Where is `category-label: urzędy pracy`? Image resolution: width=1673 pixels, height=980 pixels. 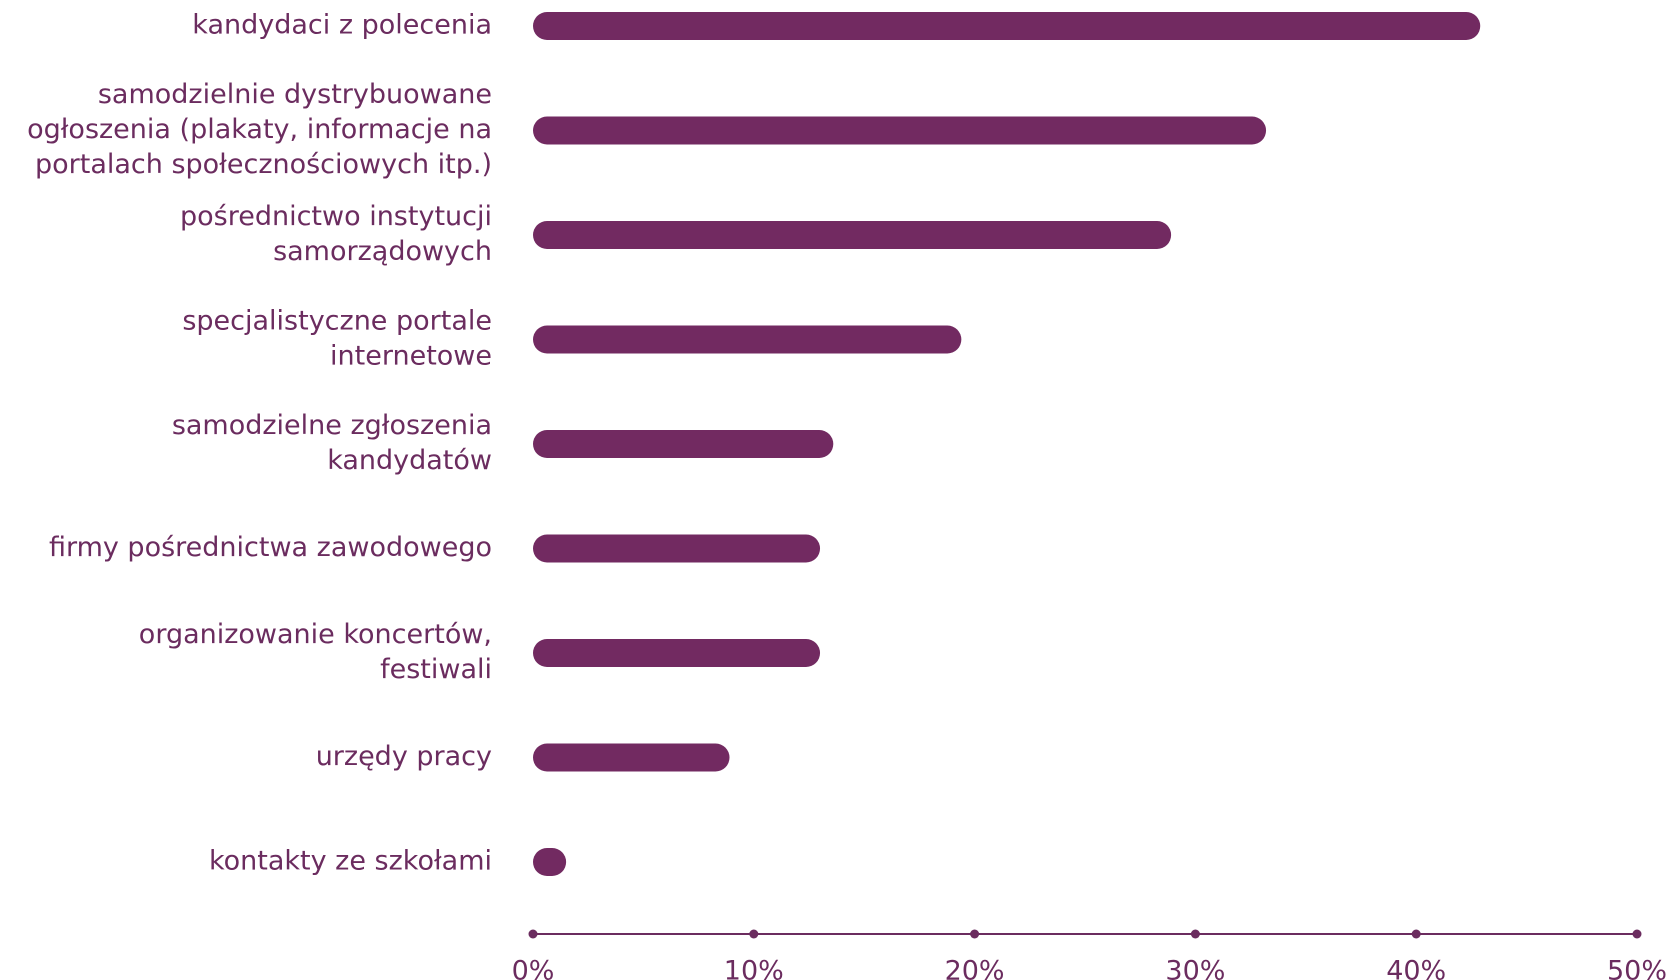 category-label: urzędy pracy is located at coordinates (404, 756).